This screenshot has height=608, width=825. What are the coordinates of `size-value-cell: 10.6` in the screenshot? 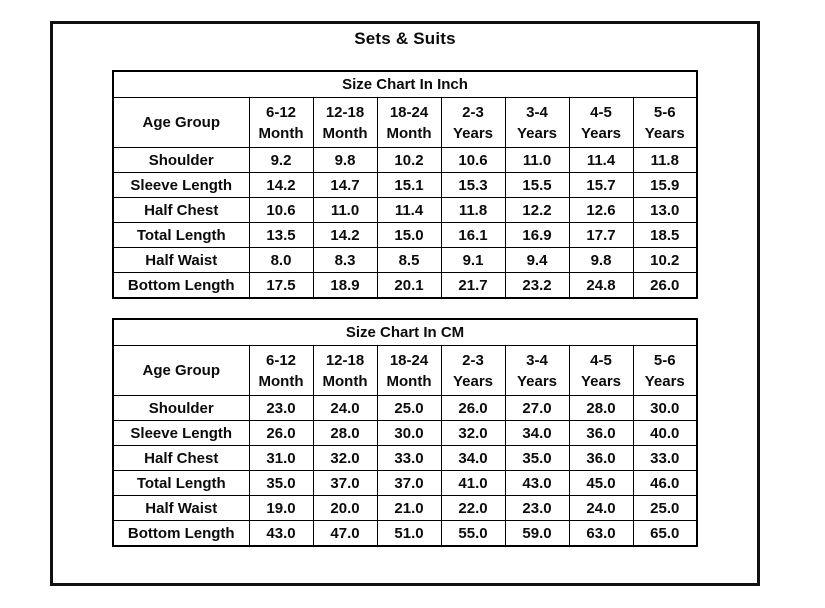 It's located at (473, 160).